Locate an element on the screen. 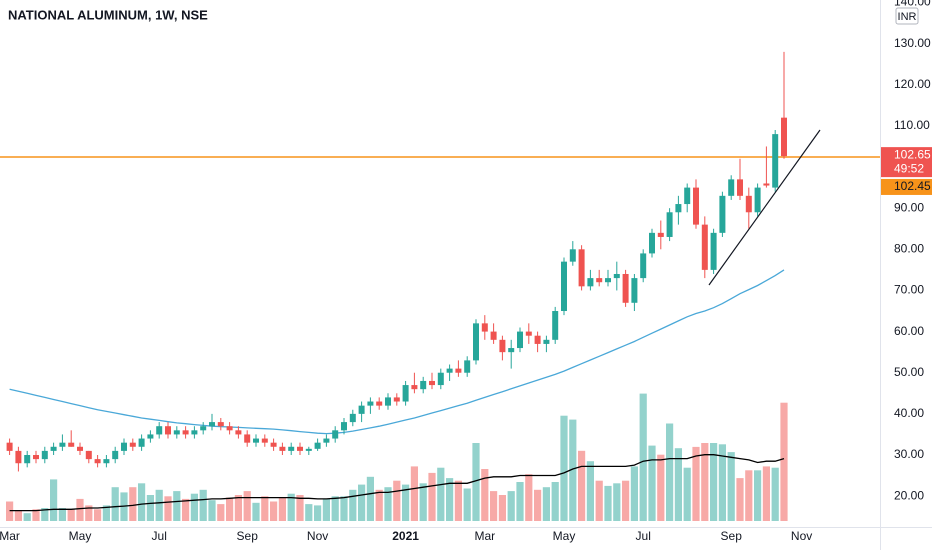  volume-ma-line is located at coordinates (397, 483).